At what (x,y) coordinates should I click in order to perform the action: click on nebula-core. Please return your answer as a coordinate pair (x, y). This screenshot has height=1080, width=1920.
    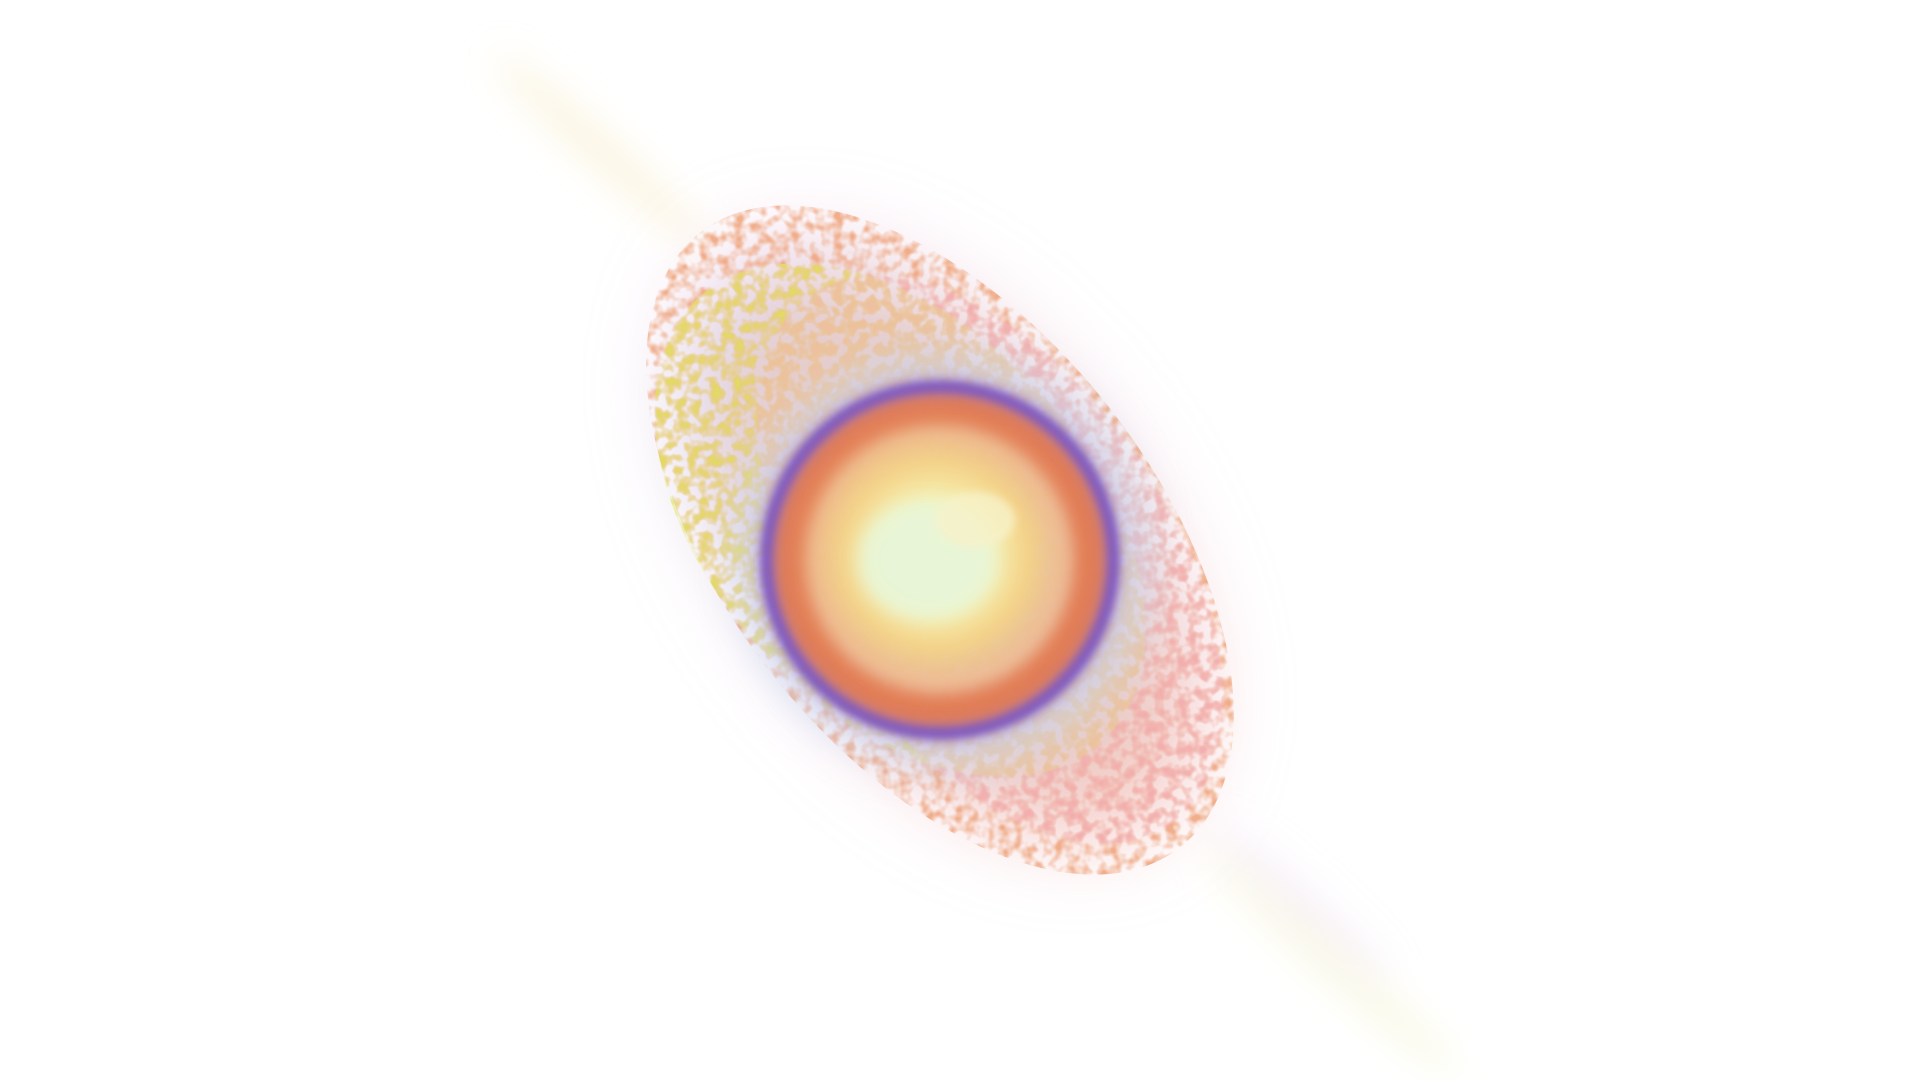
    Looking at the image, I should click on (935, 555).